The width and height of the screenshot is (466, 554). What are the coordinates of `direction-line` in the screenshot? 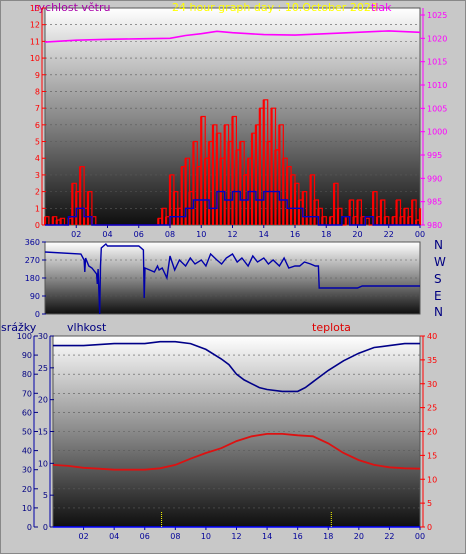 It's located at (232, 278).